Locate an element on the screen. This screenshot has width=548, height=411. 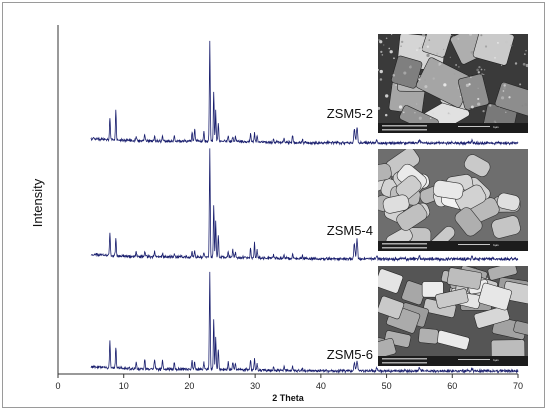
series-label-zsm5-2: ZSM5-2 is located at coordinates (350, 113).